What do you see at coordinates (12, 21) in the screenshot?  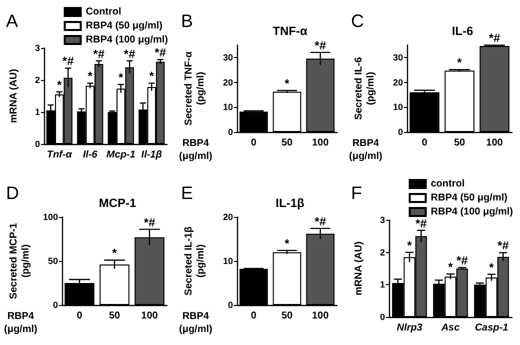 I see `text: A` at bounding box center [12, 21].